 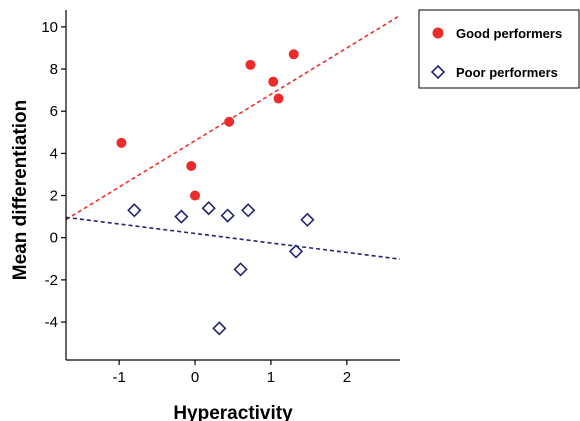 I want to click on legend-label-poor-performers: Poor performers, so click(x=507, y=72).